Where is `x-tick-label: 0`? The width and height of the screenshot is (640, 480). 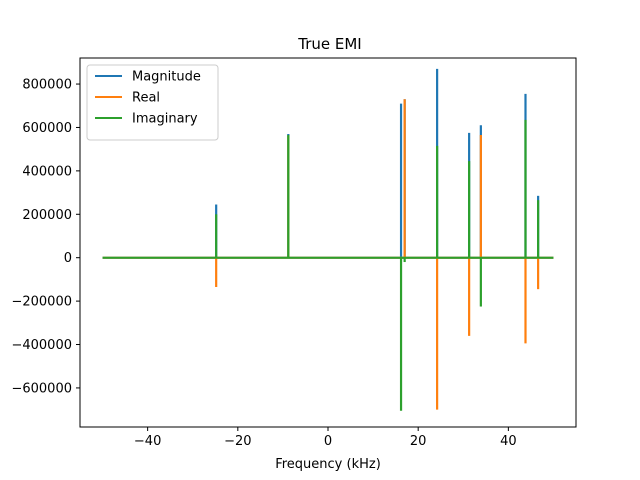
x-tick-label: 0 is located at coordinates (328, 441).